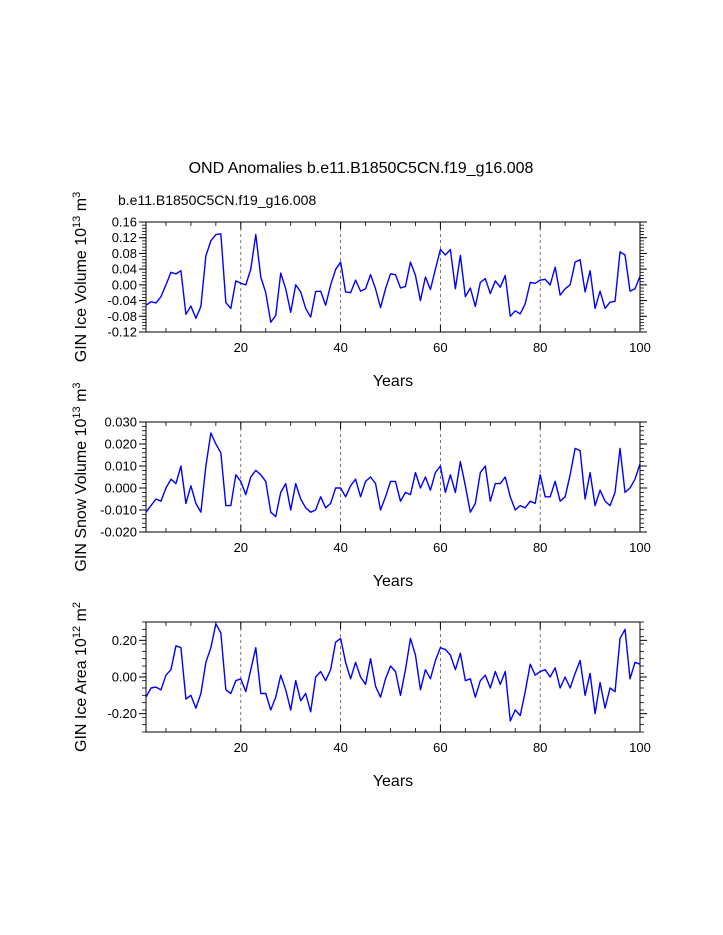 The width and height of the screenshot is (723, 935). What do you see at coordinates (81, 494) in the screenshot?
I see `snow-volume-ylabel-ylabel-main: GIN Snow Volume 10` at bounding box center [81, 494].